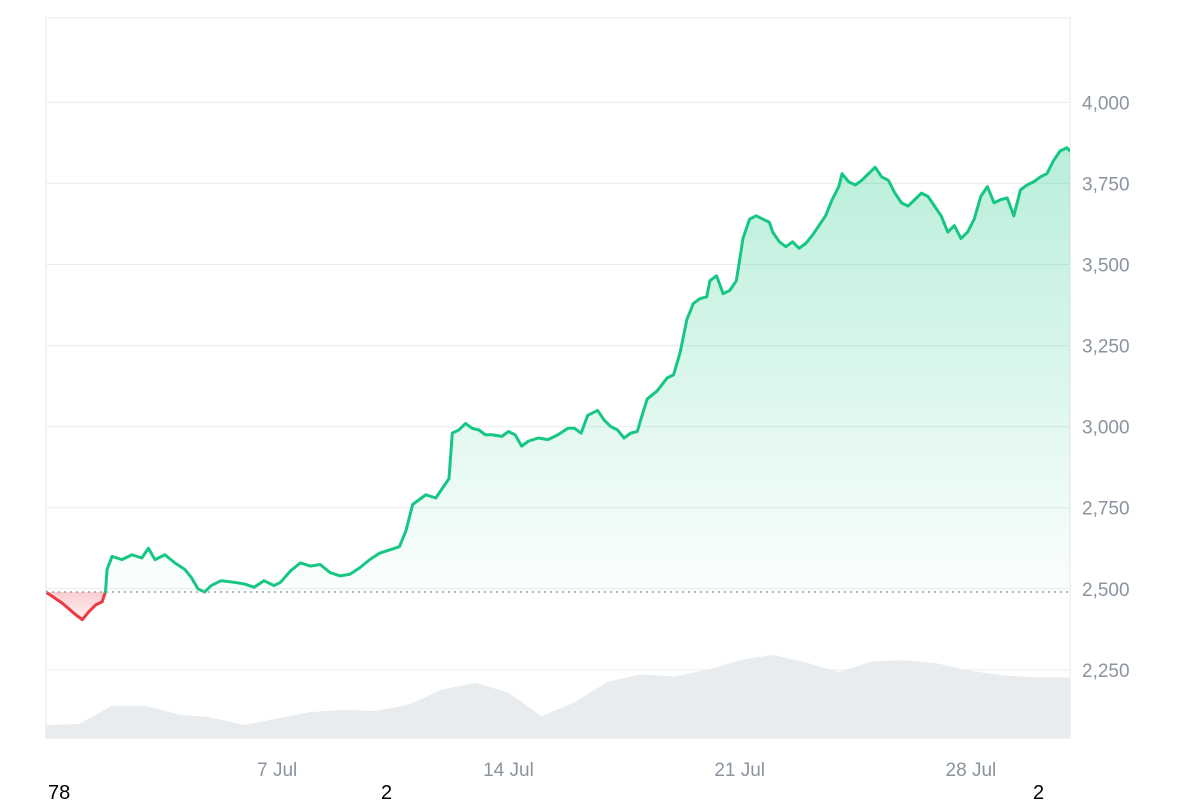 The width and height of the screenshot is (1200, 800). What do you see at coordinates (971, 770) in the screenshot?
I see `x-tick-label: 28 Jul` at bounding box center [971, 770].